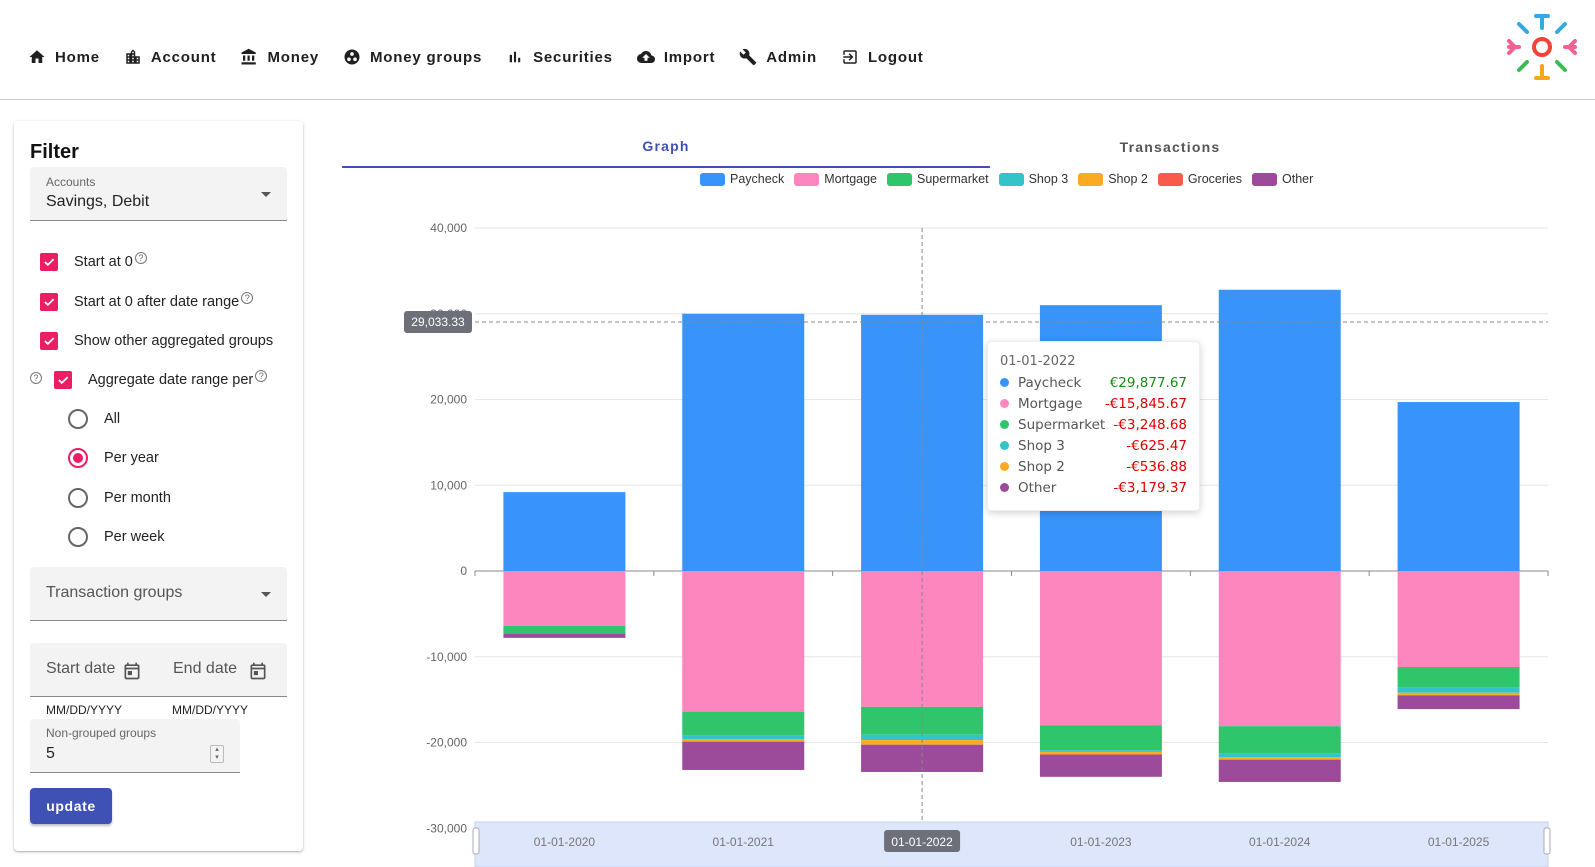  Describe the element at coordinates (78, 458) in the screenshot. I see `radio-checked-icon` at that location.